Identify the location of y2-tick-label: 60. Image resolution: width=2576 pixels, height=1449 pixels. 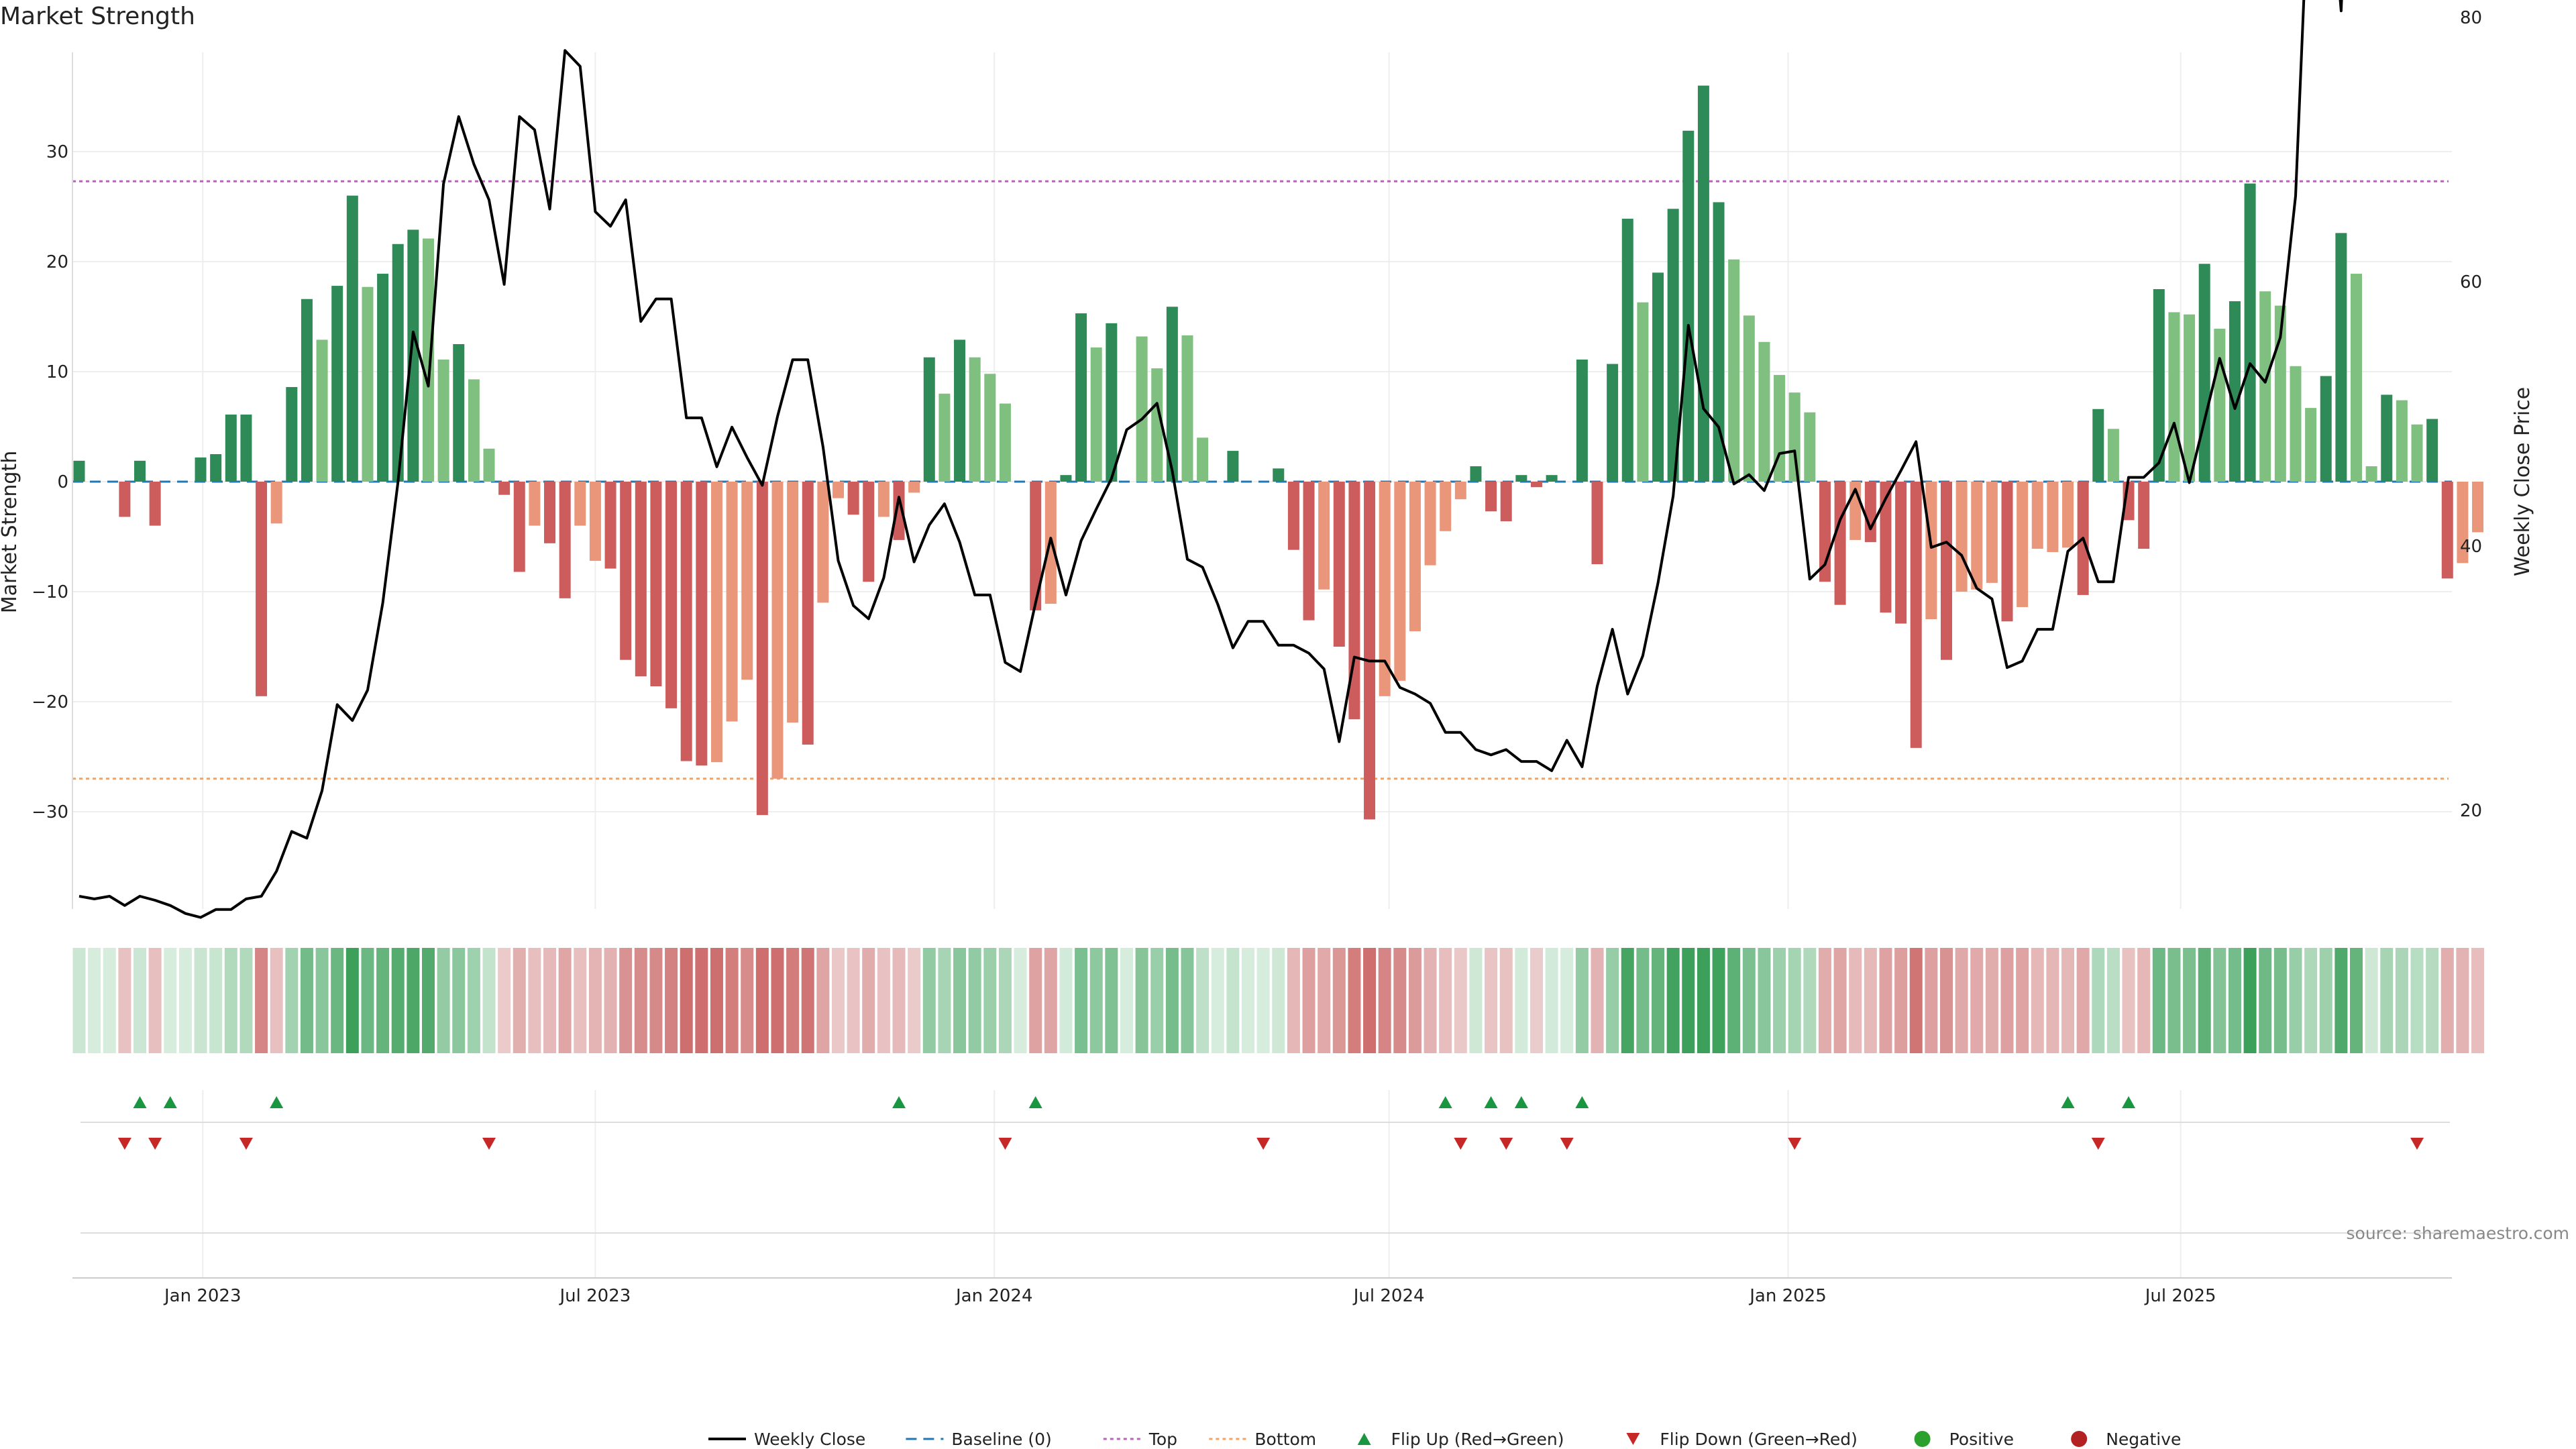
(2471, 282).